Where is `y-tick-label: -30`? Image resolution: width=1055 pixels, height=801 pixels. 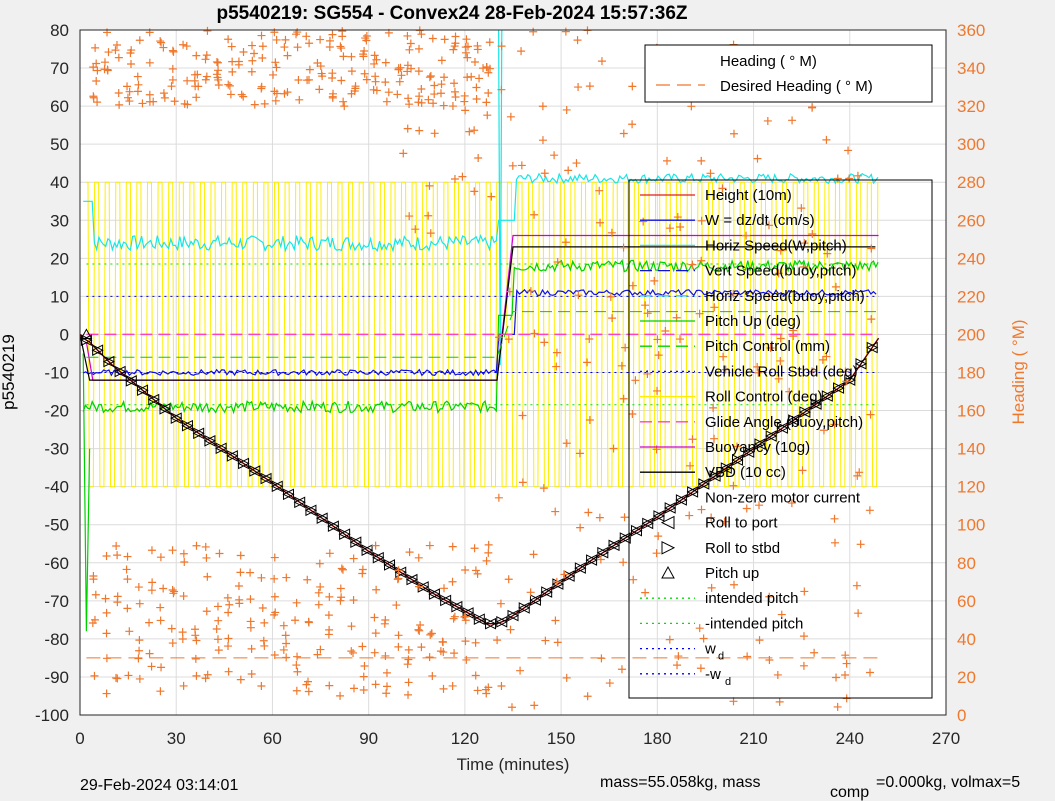
y-tick-label: -30 is located at coordinates (56, 449).